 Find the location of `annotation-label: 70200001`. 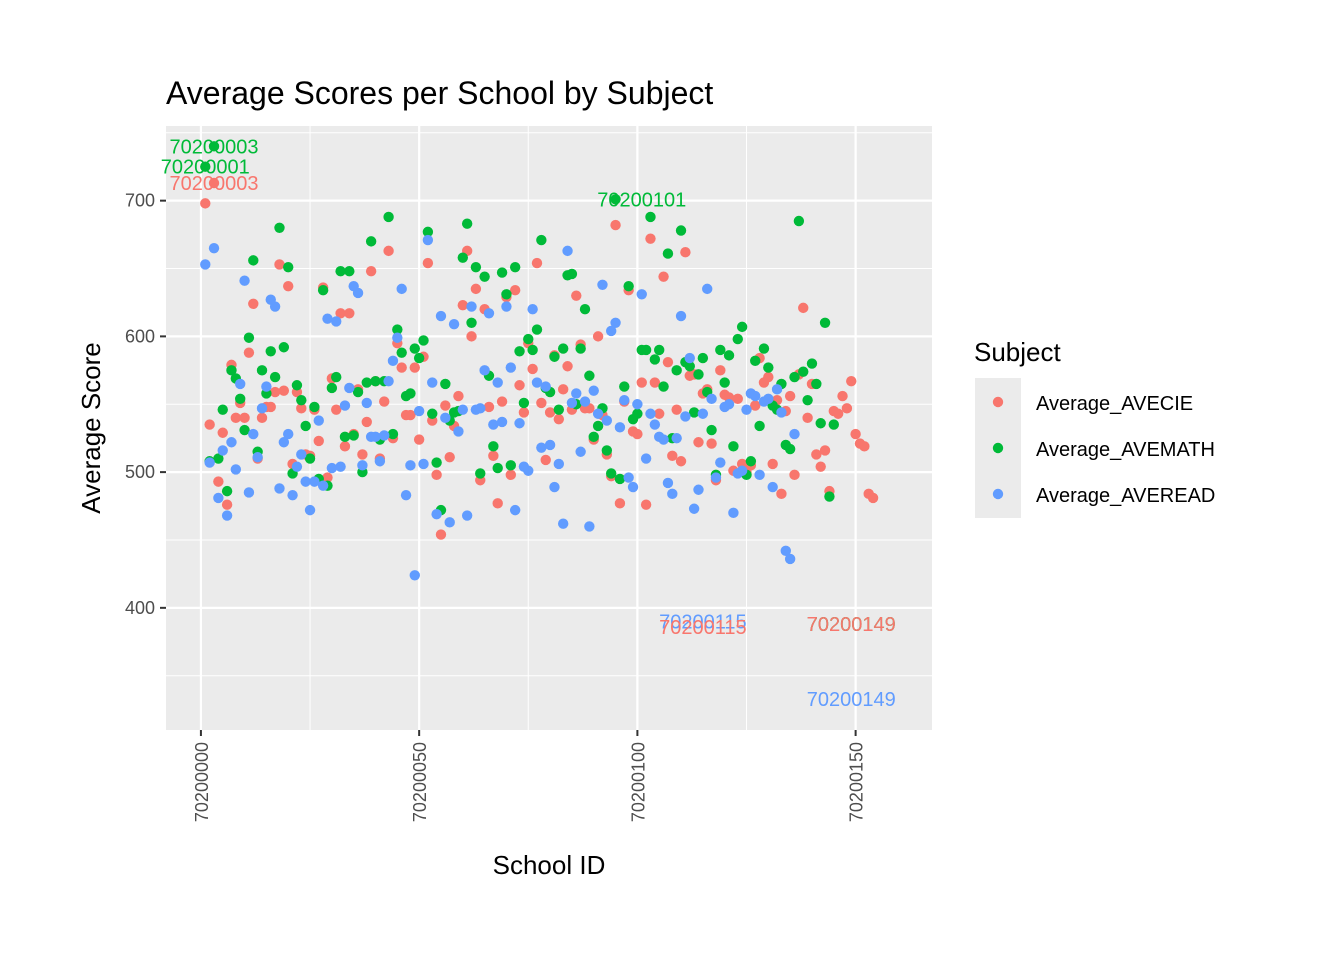

annotation-label: 70200001 is located at coordinates (205, 168).